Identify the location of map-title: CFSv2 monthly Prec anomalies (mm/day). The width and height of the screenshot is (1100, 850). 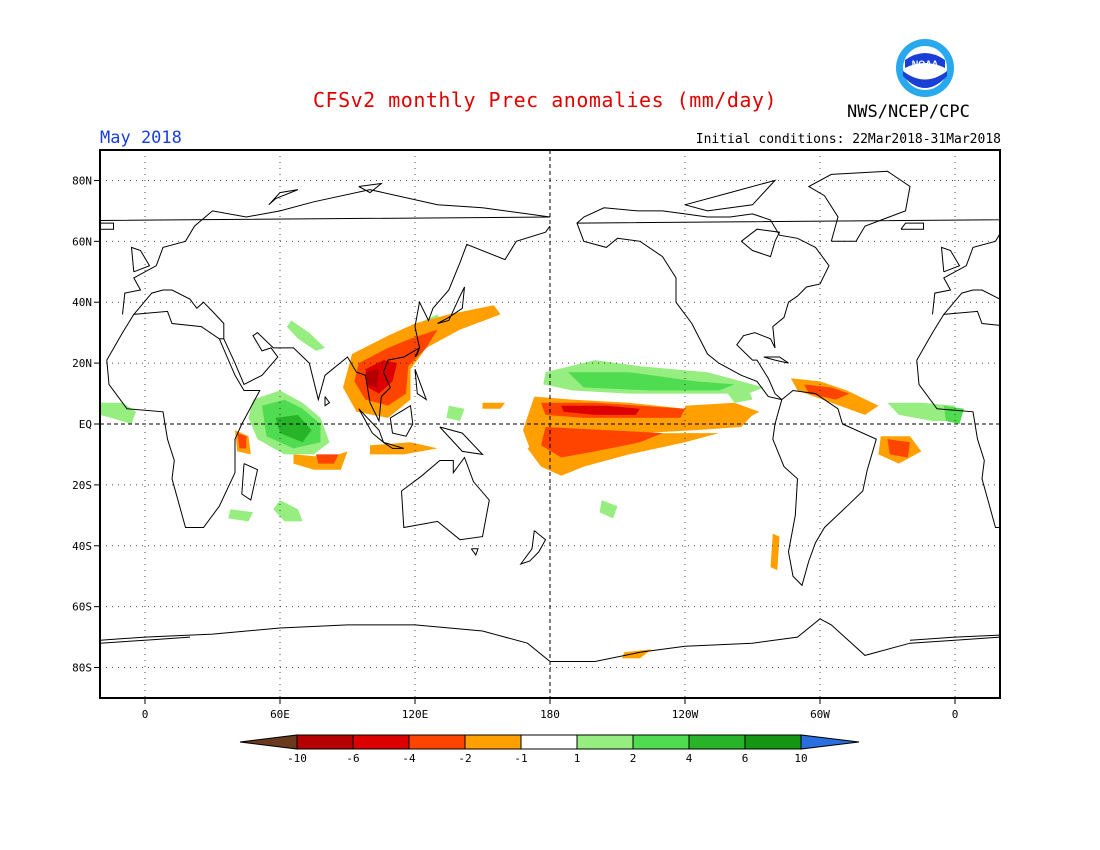
(545, 100).